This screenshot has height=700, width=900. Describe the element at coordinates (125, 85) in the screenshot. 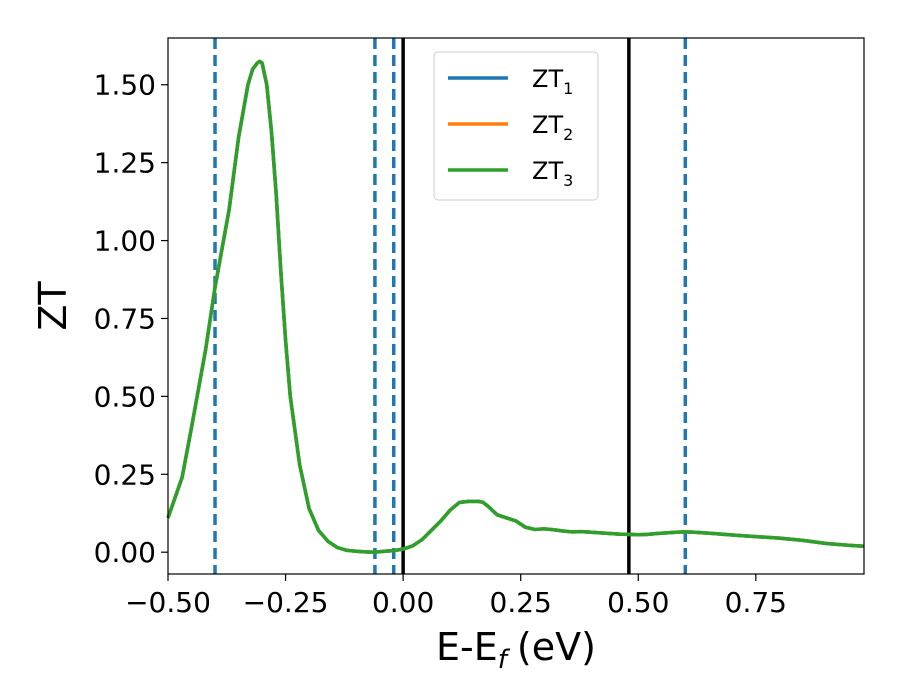

I see `y-tick-label: 1.50` at that location.